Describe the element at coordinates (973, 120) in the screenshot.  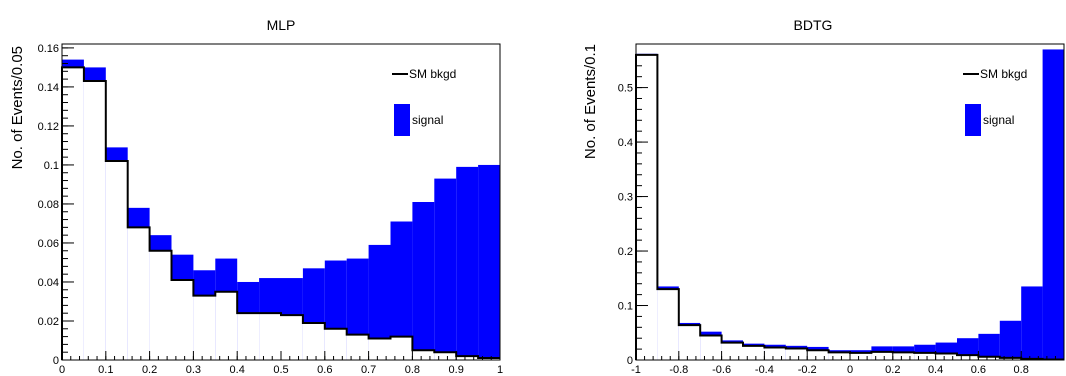
I see `bdtg-legend-signal-swatch` at that location.